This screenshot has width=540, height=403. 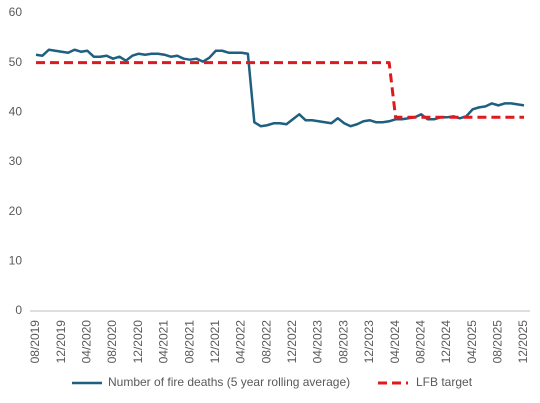 I want to click on x-tick-label: 08/2024, so click(x=420, y=342).